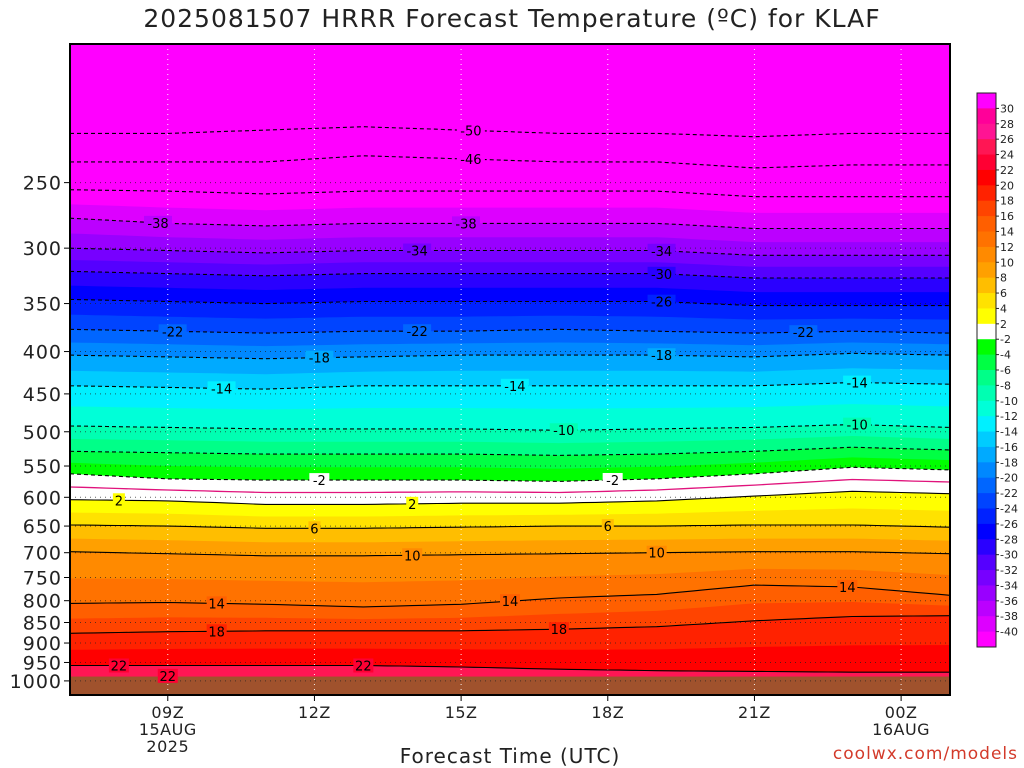 Image resolution: width=1024 pixels, height=768 pixels. I want to click on y-tick-label: 300, so click(42, 249).